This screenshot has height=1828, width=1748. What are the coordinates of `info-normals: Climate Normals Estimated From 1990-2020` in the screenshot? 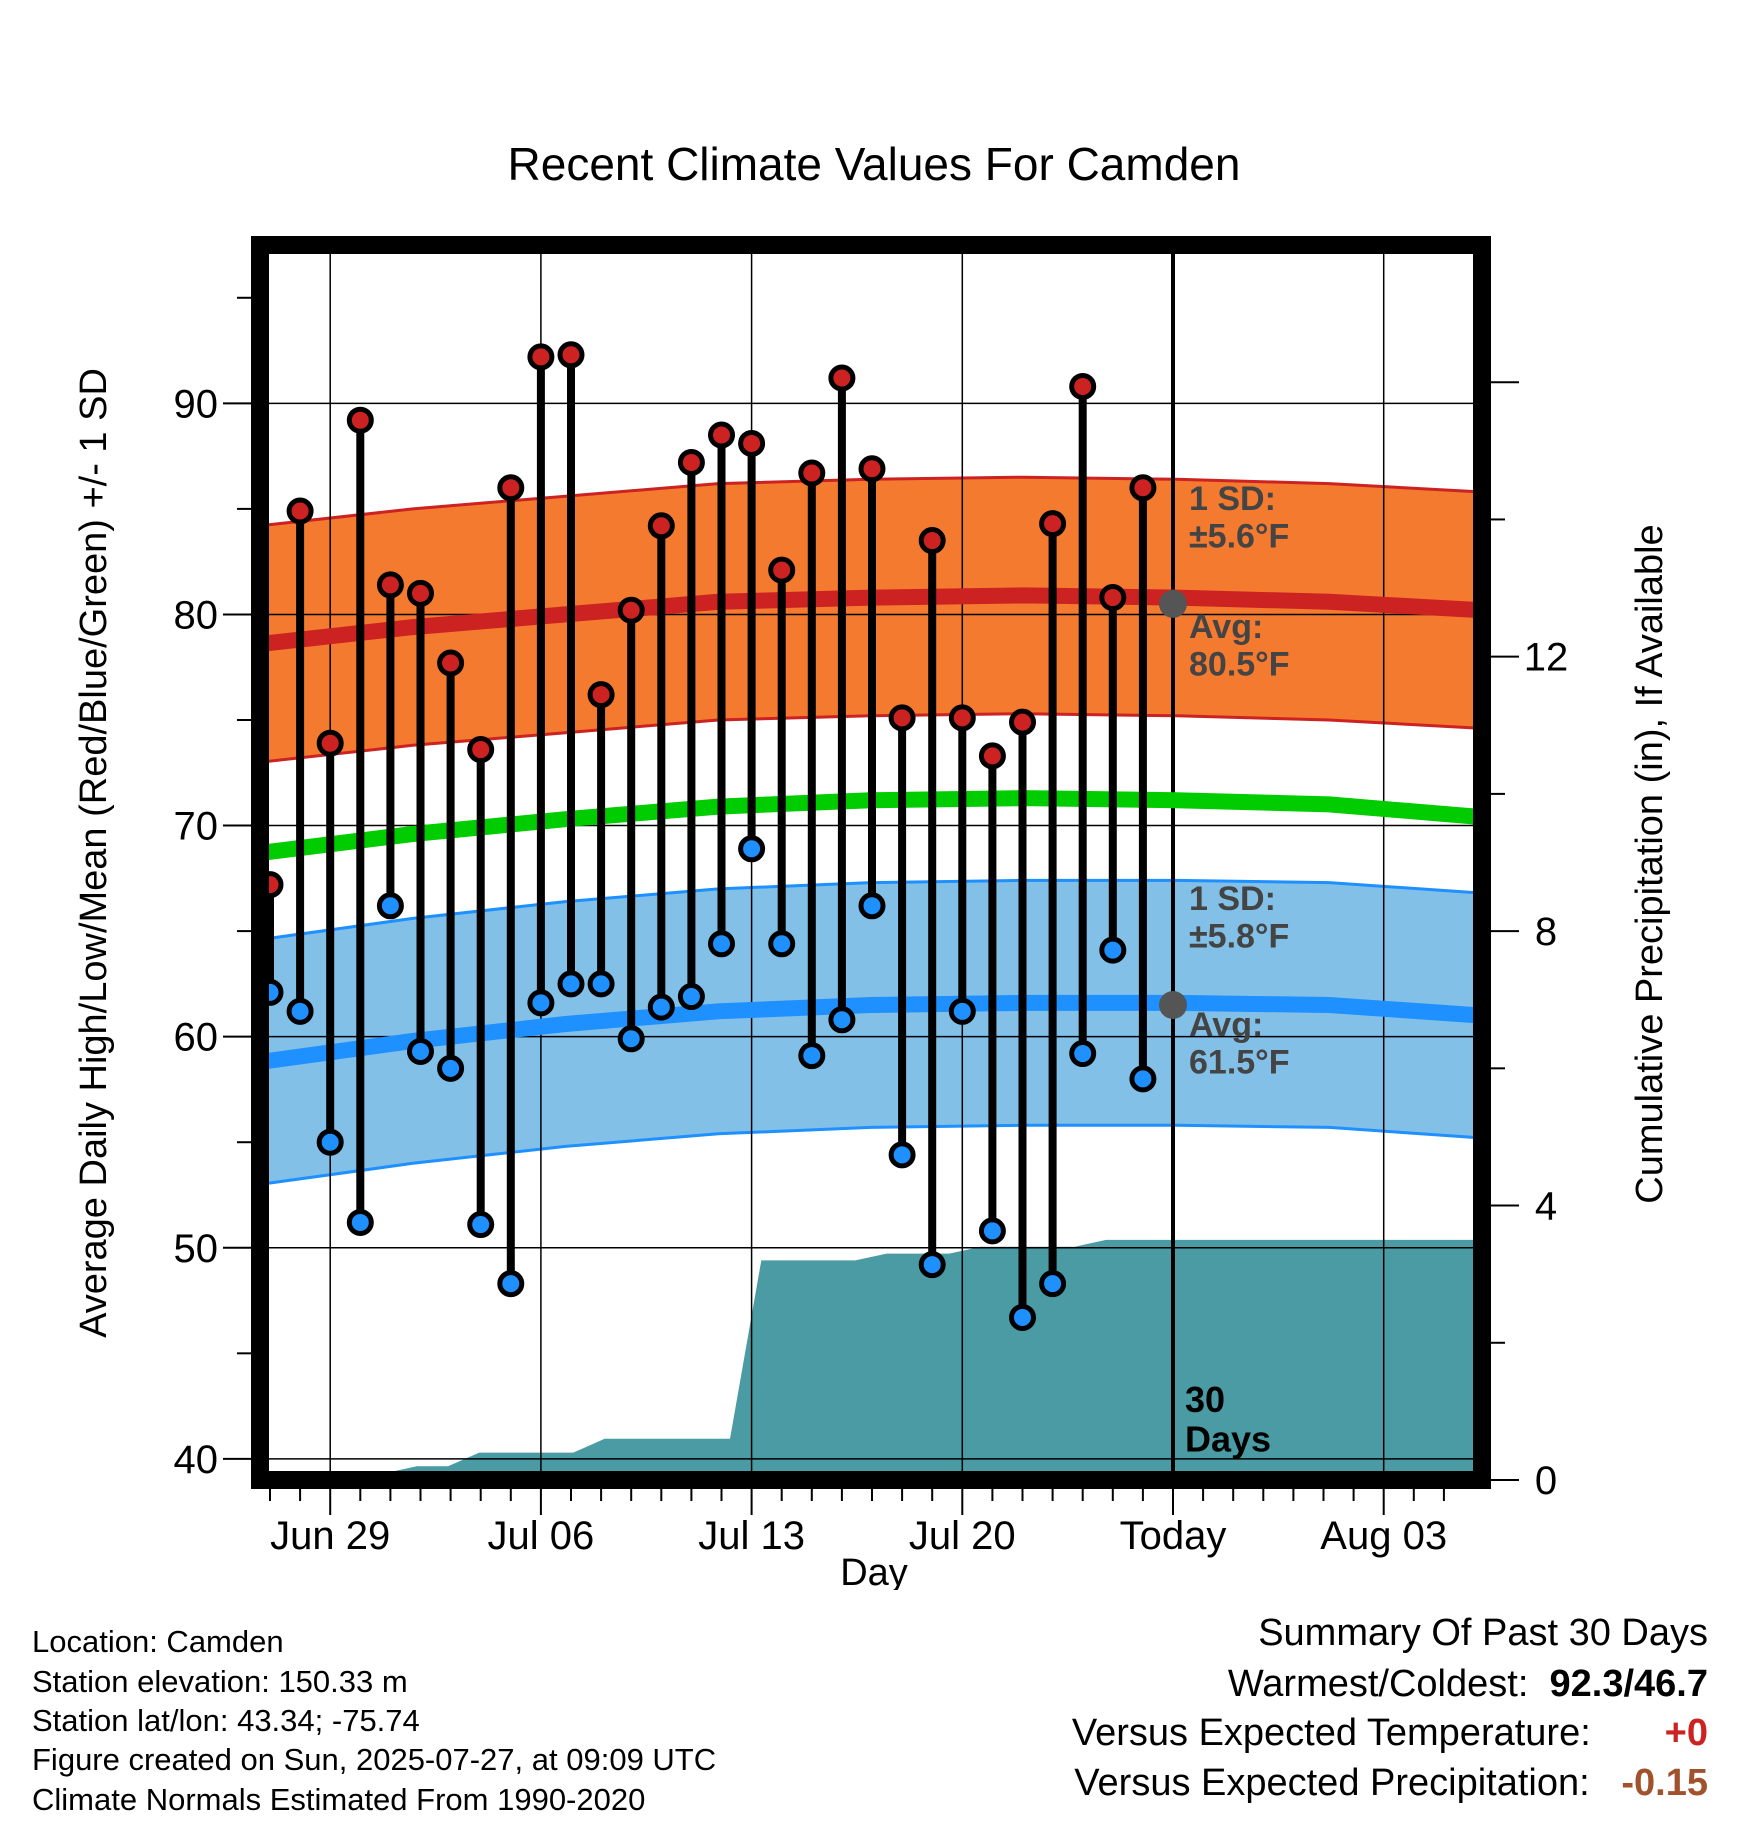 It's located at (339, 1799).